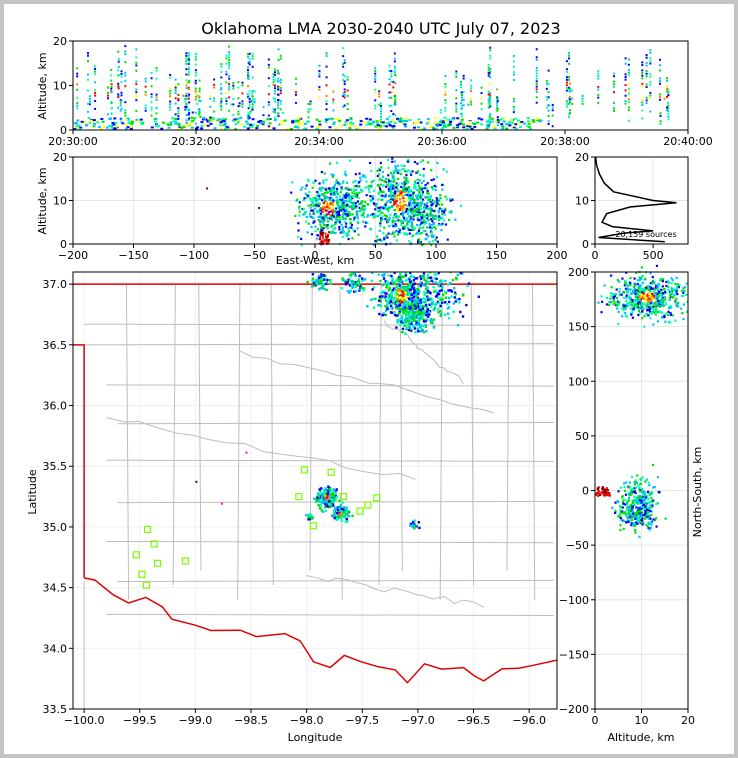 The height and width of the screenshot is (758, 738). I want to click on county-line, so click(330, 615).